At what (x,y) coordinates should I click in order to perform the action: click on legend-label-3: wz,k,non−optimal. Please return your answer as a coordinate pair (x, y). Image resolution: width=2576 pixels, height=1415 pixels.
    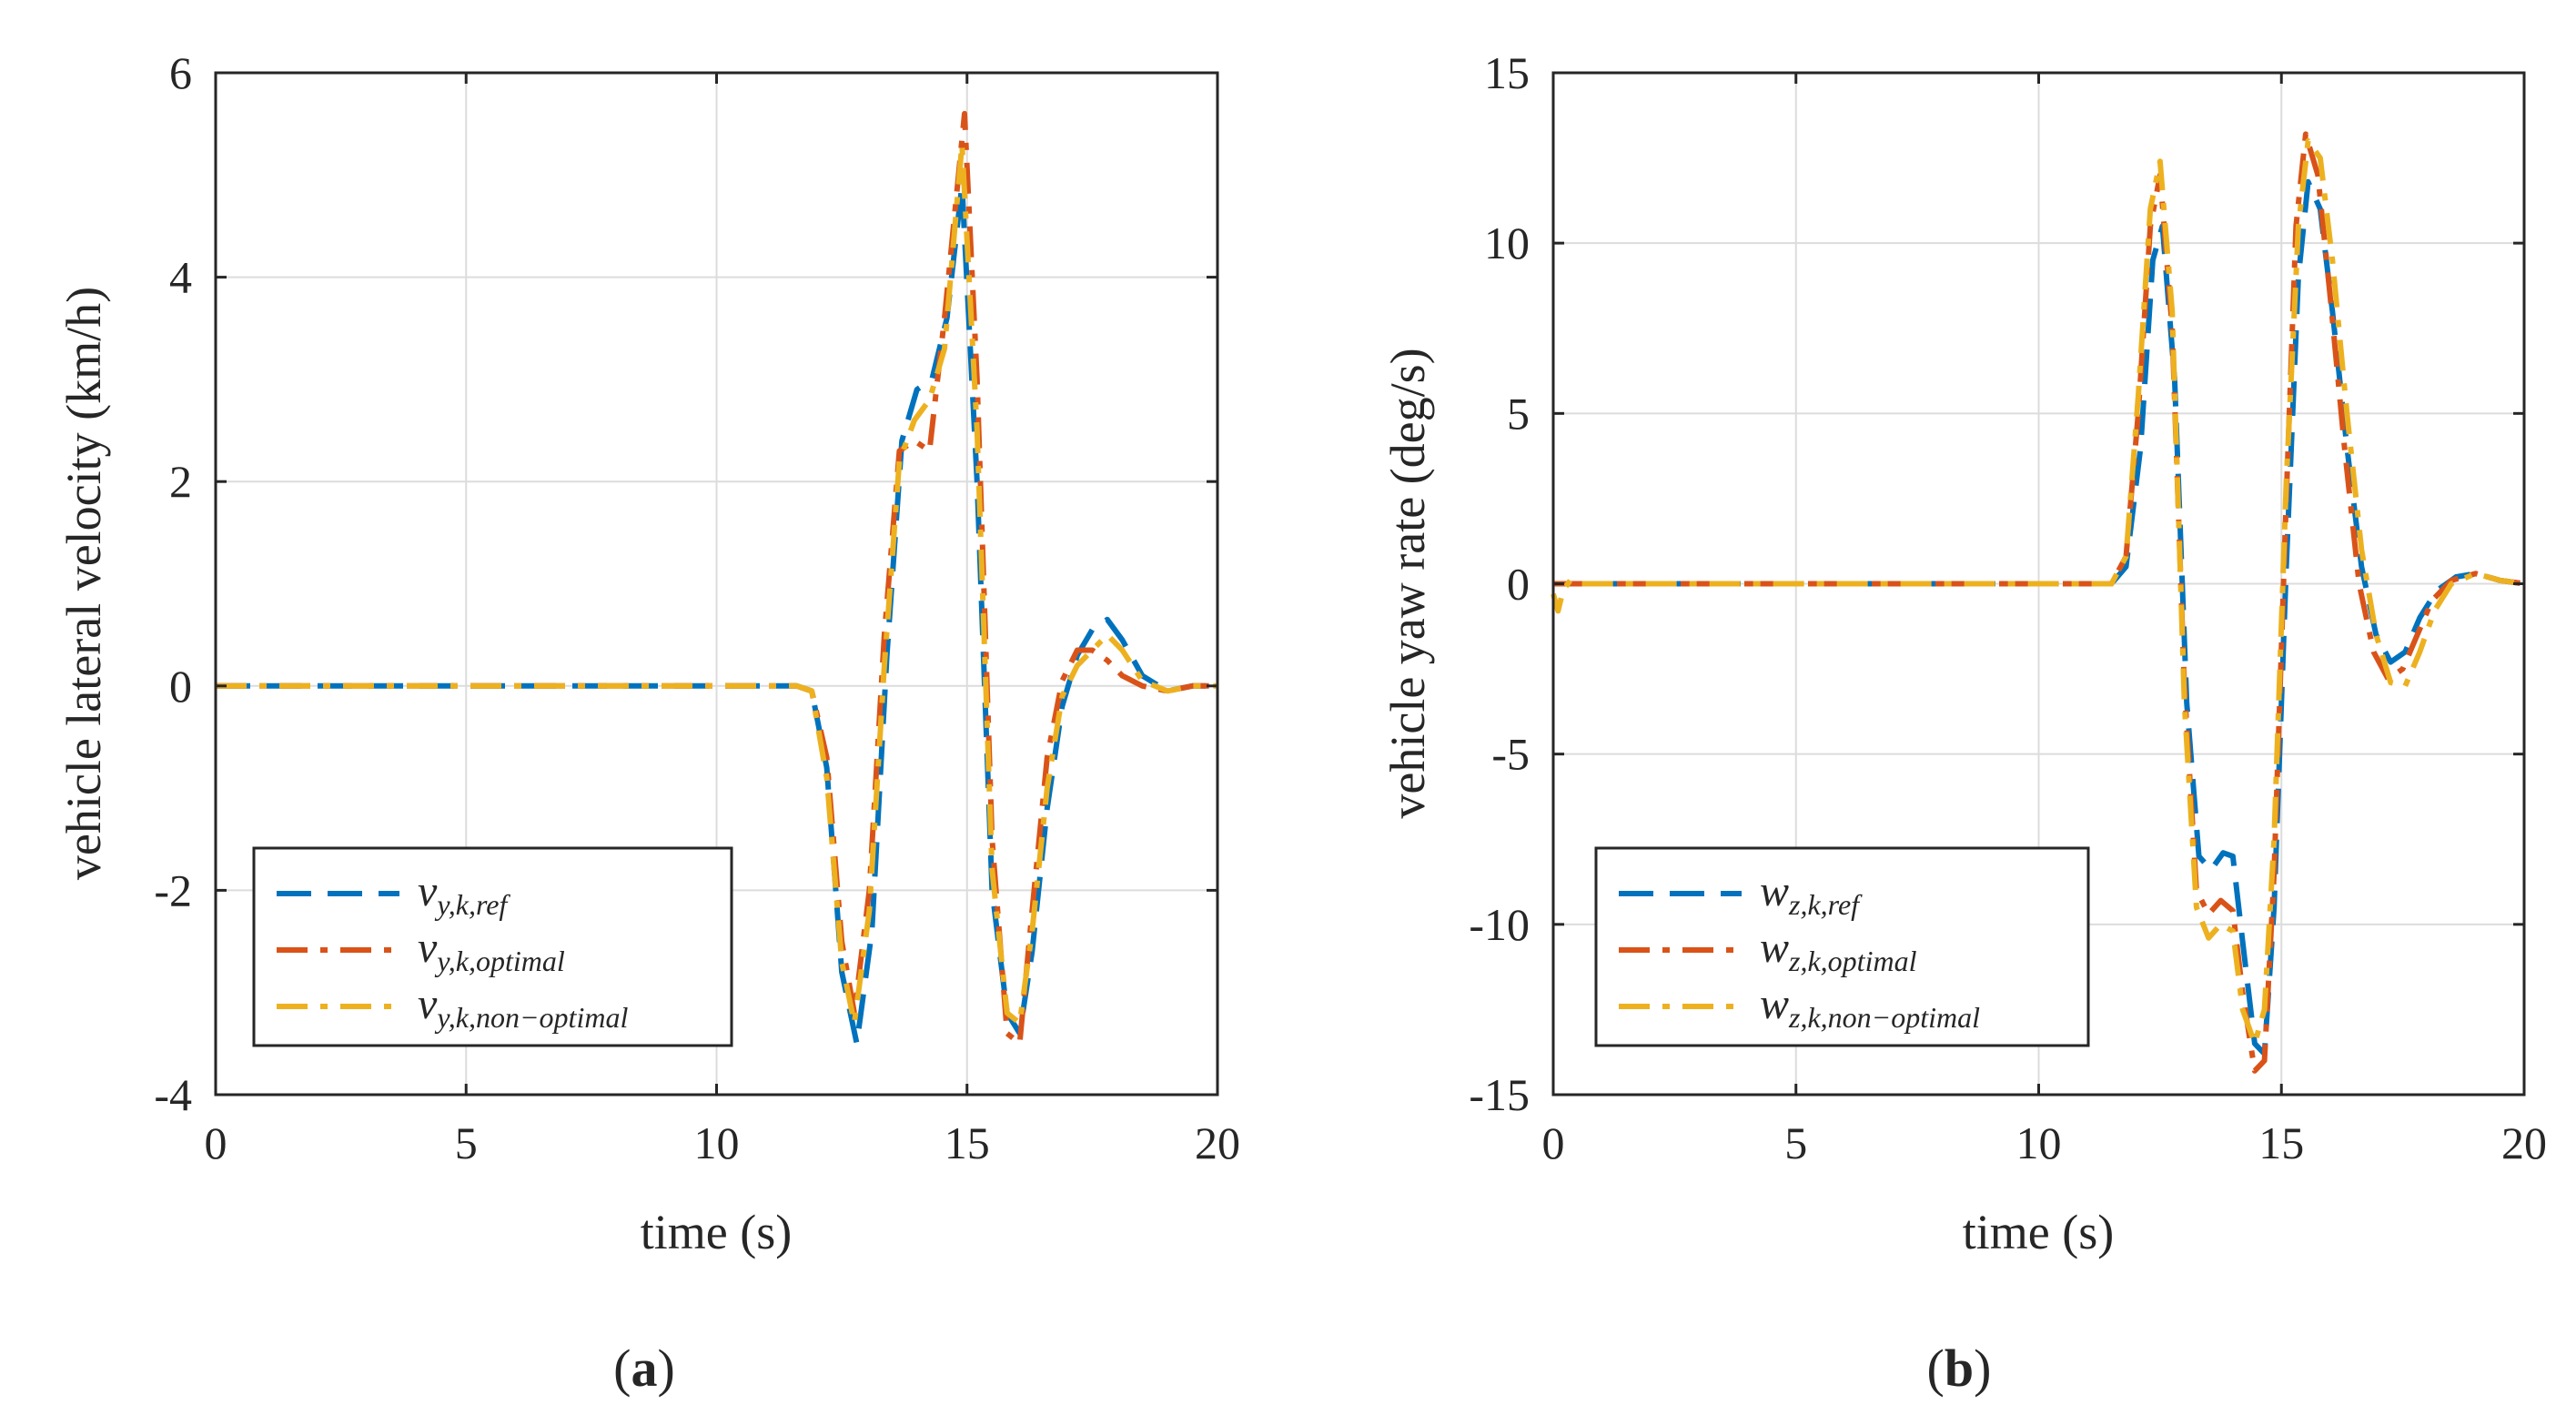
    Looking at the image, I should click on (1870, 1007).